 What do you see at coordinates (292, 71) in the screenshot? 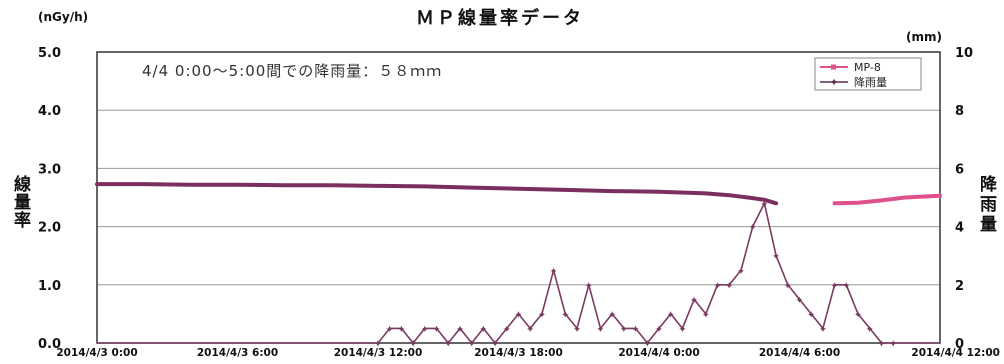
I see `rainfall-annotation: 4/4 0:00～5:00間での降雨量：５８ｍｍ` at bounding box center [292, 71].